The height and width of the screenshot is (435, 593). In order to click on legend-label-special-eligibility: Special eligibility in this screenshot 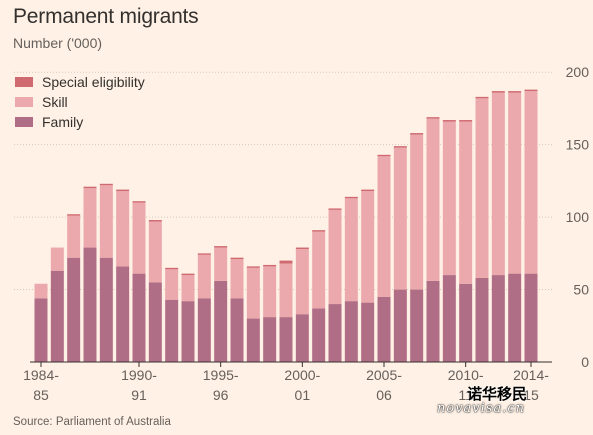, I will do `click(93, 82)`.